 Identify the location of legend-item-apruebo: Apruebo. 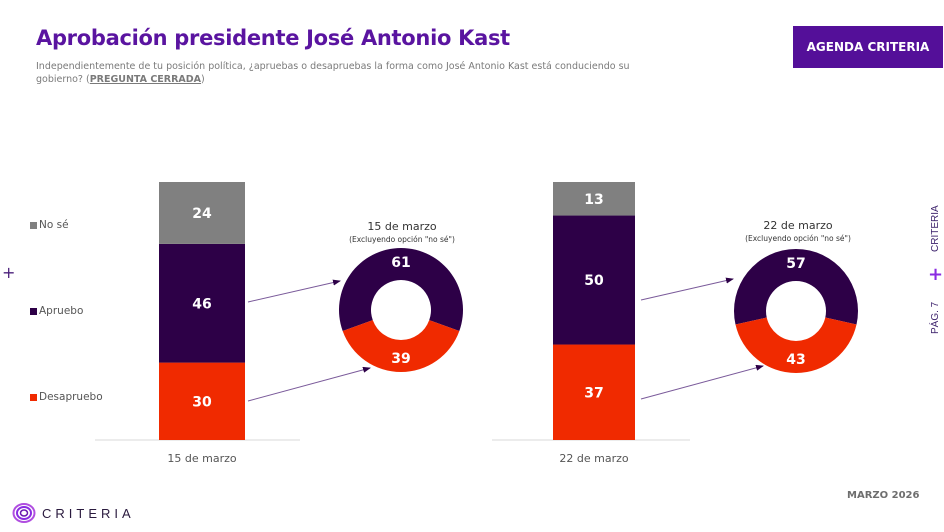
(56, 311).